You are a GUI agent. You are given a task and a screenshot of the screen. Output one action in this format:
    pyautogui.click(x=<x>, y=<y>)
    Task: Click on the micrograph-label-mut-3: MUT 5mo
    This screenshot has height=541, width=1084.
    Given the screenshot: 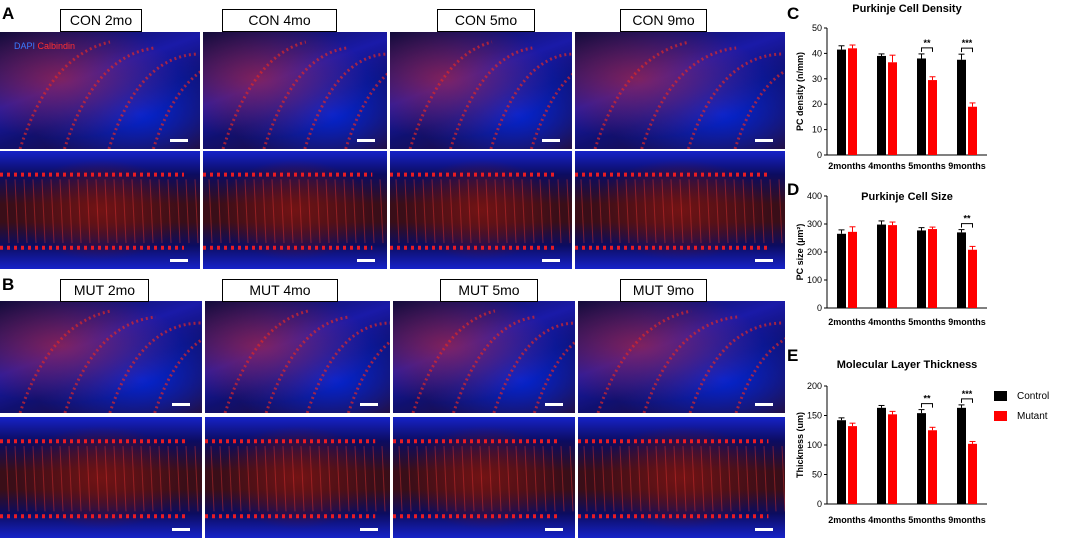 What is the action you would take?
    pyautogui.click(x=489, y=290)
    